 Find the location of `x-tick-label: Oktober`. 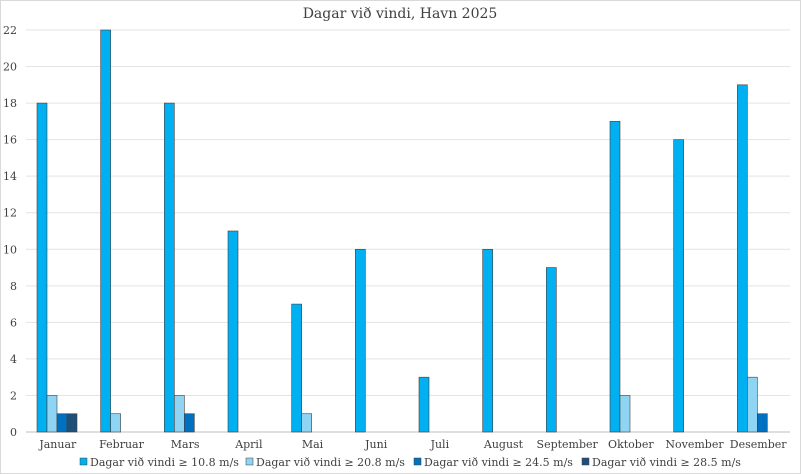

x-tick-label: Oktober is located at coordinates (631, 444).